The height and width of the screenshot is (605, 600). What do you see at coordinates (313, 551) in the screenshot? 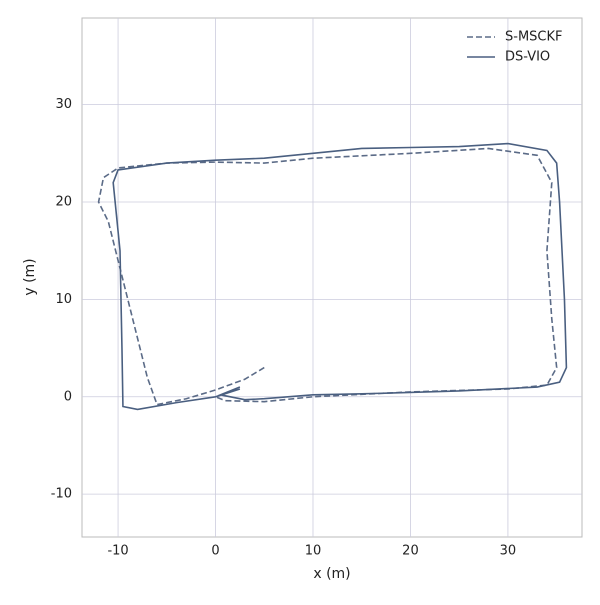
I see `x-tick-label: 10` at bounding box center [313, 551].